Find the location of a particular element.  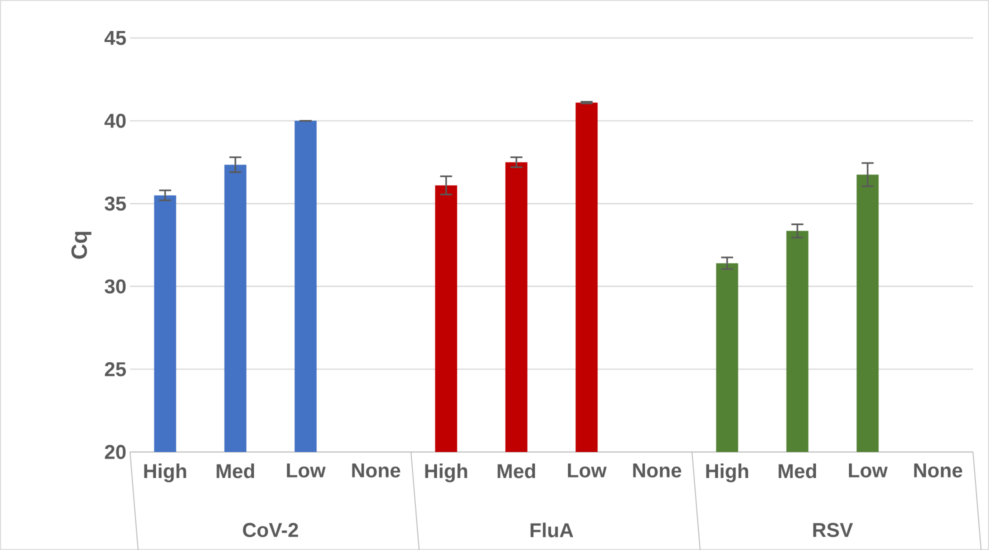

y-tick-label: 30 is located at coordinates (115, 286).